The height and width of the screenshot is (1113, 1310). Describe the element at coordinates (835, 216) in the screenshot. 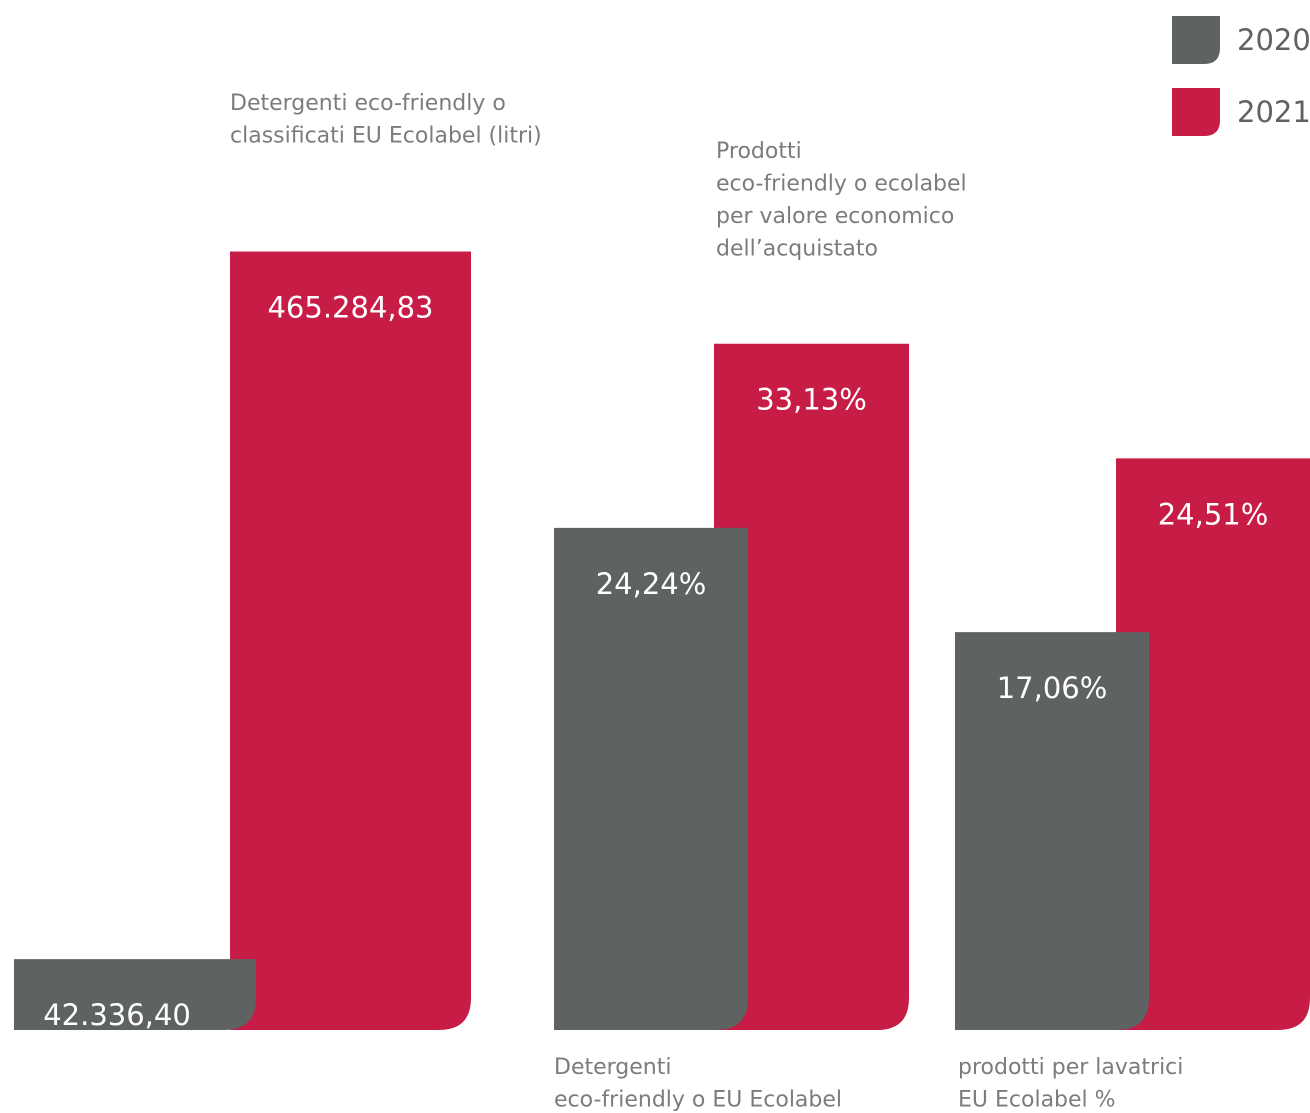

I see `group-label: per valore economico` at that location.